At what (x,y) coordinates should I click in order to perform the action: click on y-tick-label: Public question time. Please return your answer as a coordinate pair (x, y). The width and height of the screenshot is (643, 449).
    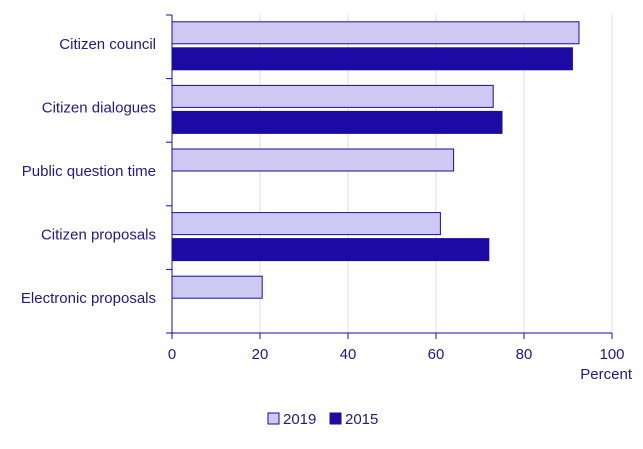
    Looking at the image, I should click on (89, 171).